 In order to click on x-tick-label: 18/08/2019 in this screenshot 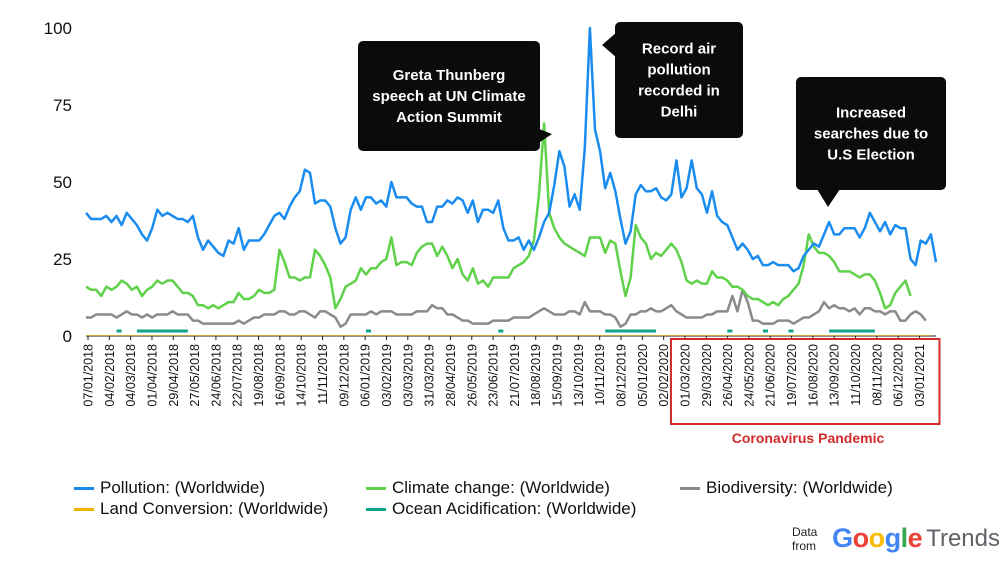, I will do `click(536, 375)`.